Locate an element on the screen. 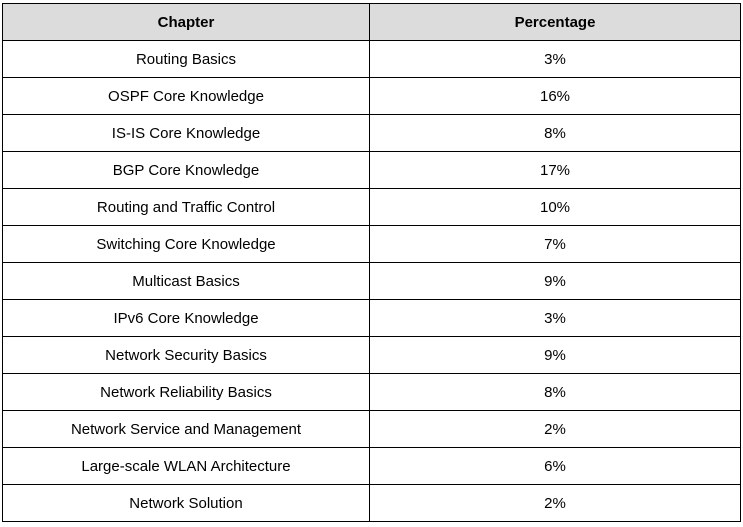 The image size is (743, 527). chapter-cell: Network Solution is located at coordinates (186, 503).